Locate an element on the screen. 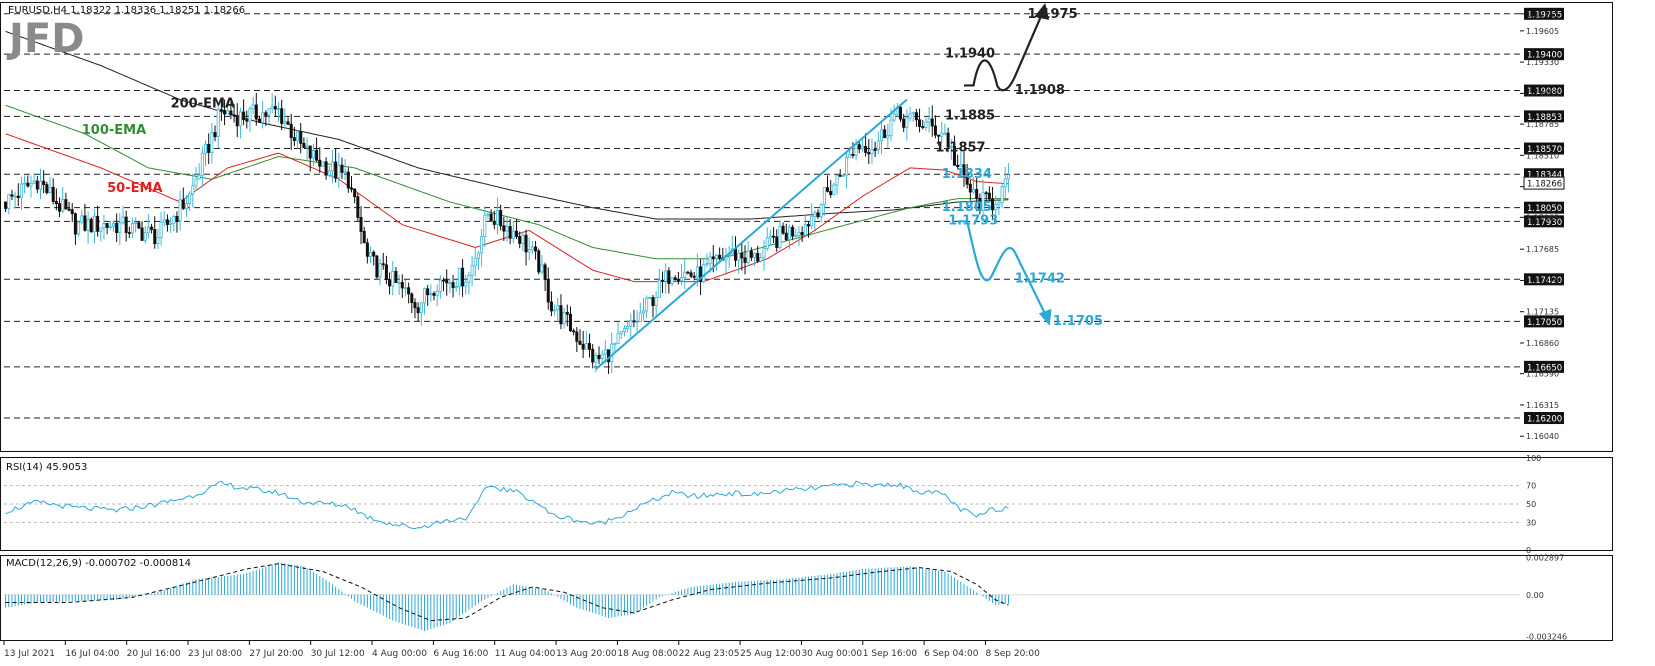 The width and height of the screenshot is (1655, 666). level-marker-label: 1.18050 is located at coordinates (1544, 209).